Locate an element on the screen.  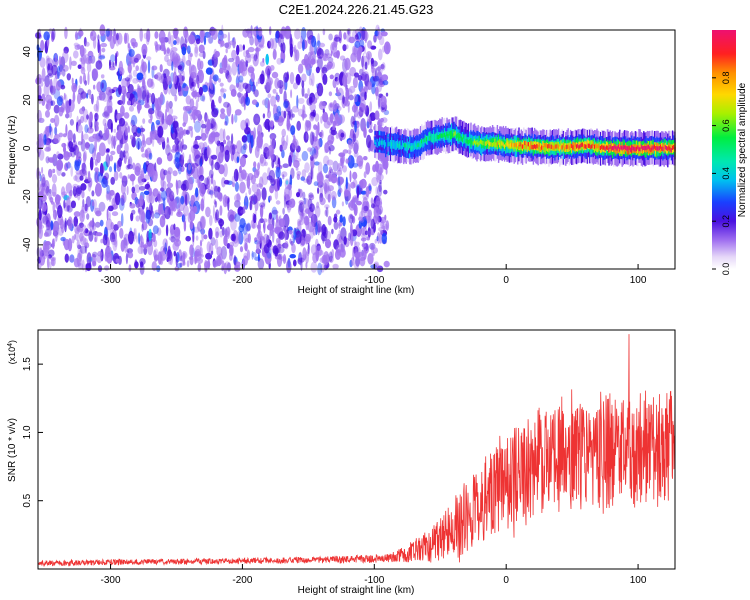
snr-y-multiplier: (x104) is located at coordinates (12, 352).